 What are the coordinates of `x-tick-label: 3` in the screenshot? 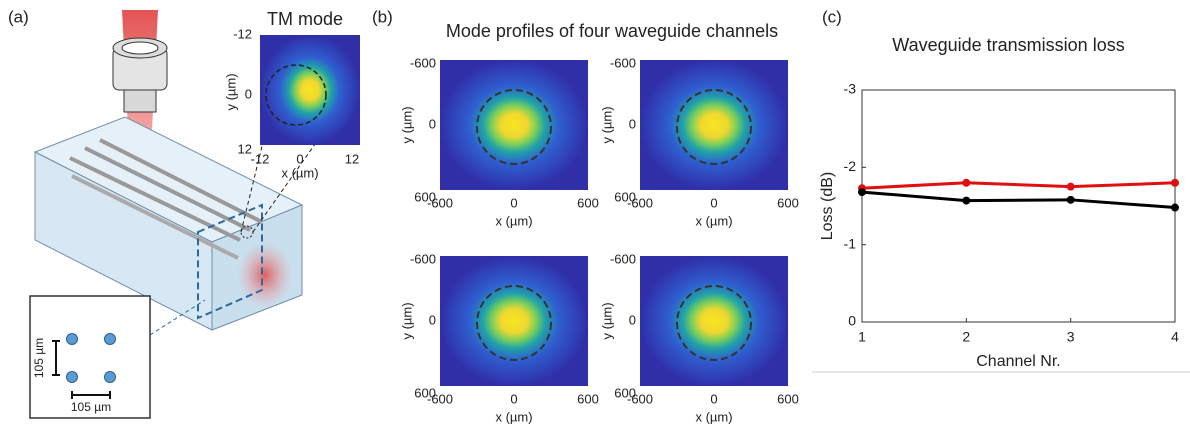 It's located at (1071, 337).